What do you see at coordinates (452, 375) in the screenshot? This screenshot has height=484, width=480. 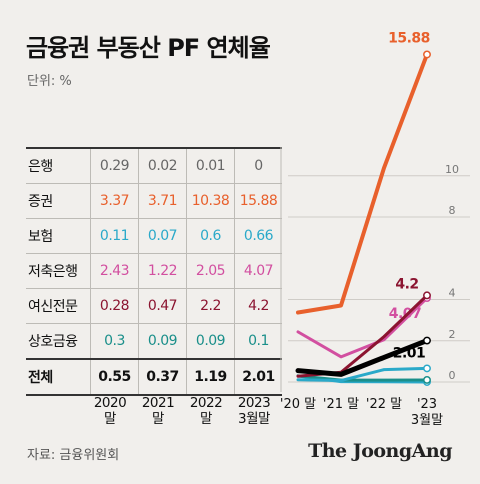 I see `y-tick-label: 0` at bounding box center [452, 375].